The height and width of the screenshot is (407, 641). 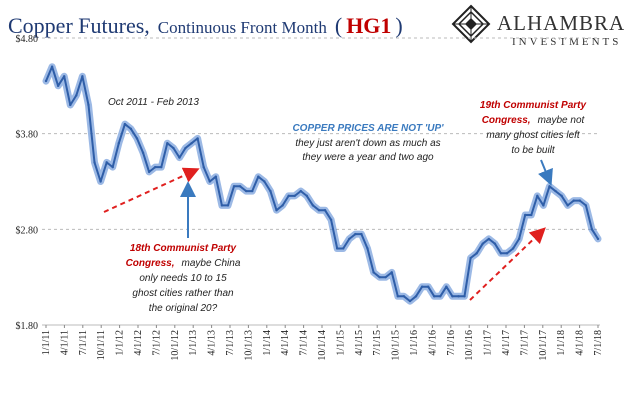 I want to click on x-tick-label: 4/1/13, so click(x=212, y=343).